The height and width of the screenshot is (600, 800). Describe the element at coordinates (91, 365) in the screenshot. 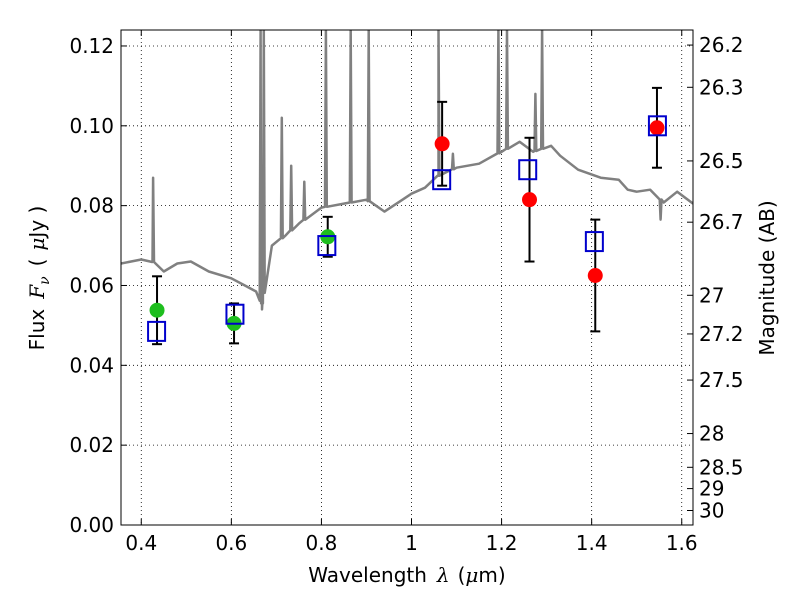

I see `y-tick-label: 0.04` at that location.